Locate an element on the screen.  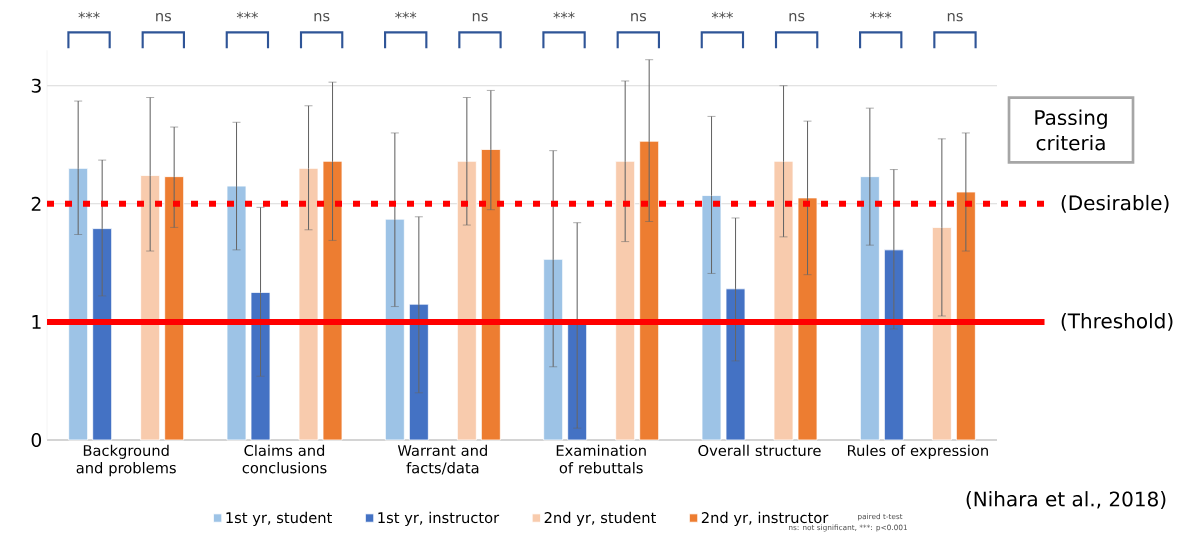
legend-label: 1st yr, student is located at coordinates (279, 519).